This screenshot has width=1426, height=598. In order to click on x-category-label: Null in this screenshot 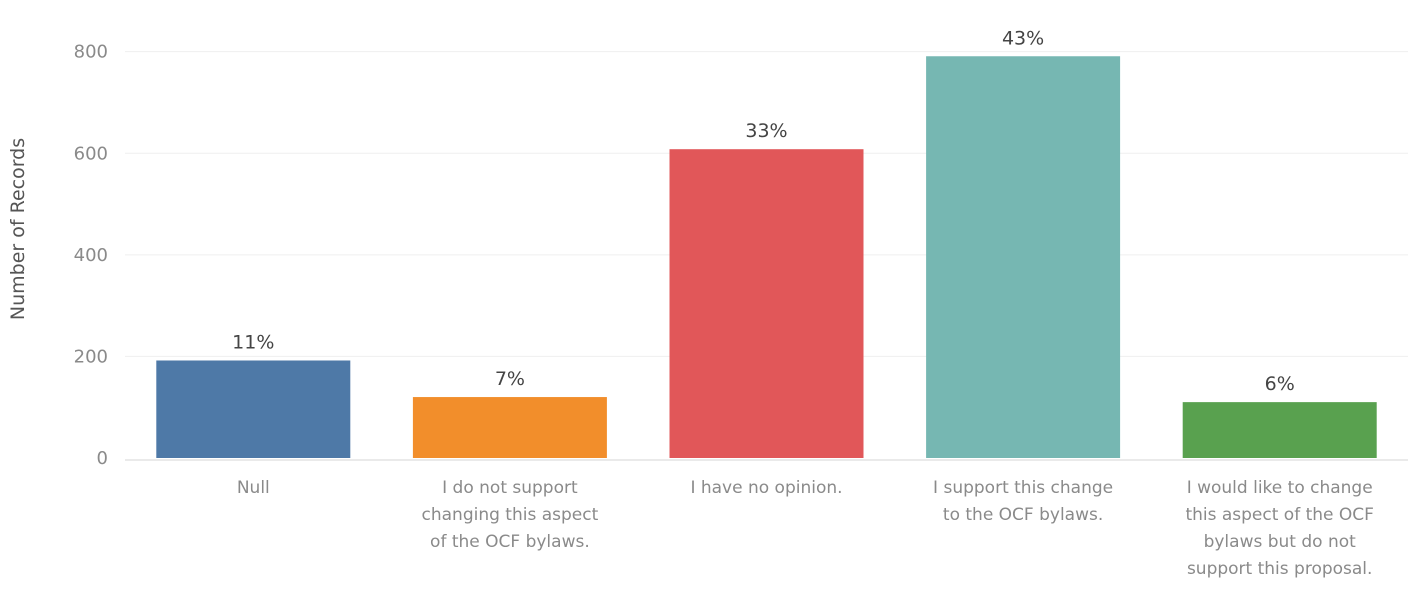, I will do `click(253, 488)`.